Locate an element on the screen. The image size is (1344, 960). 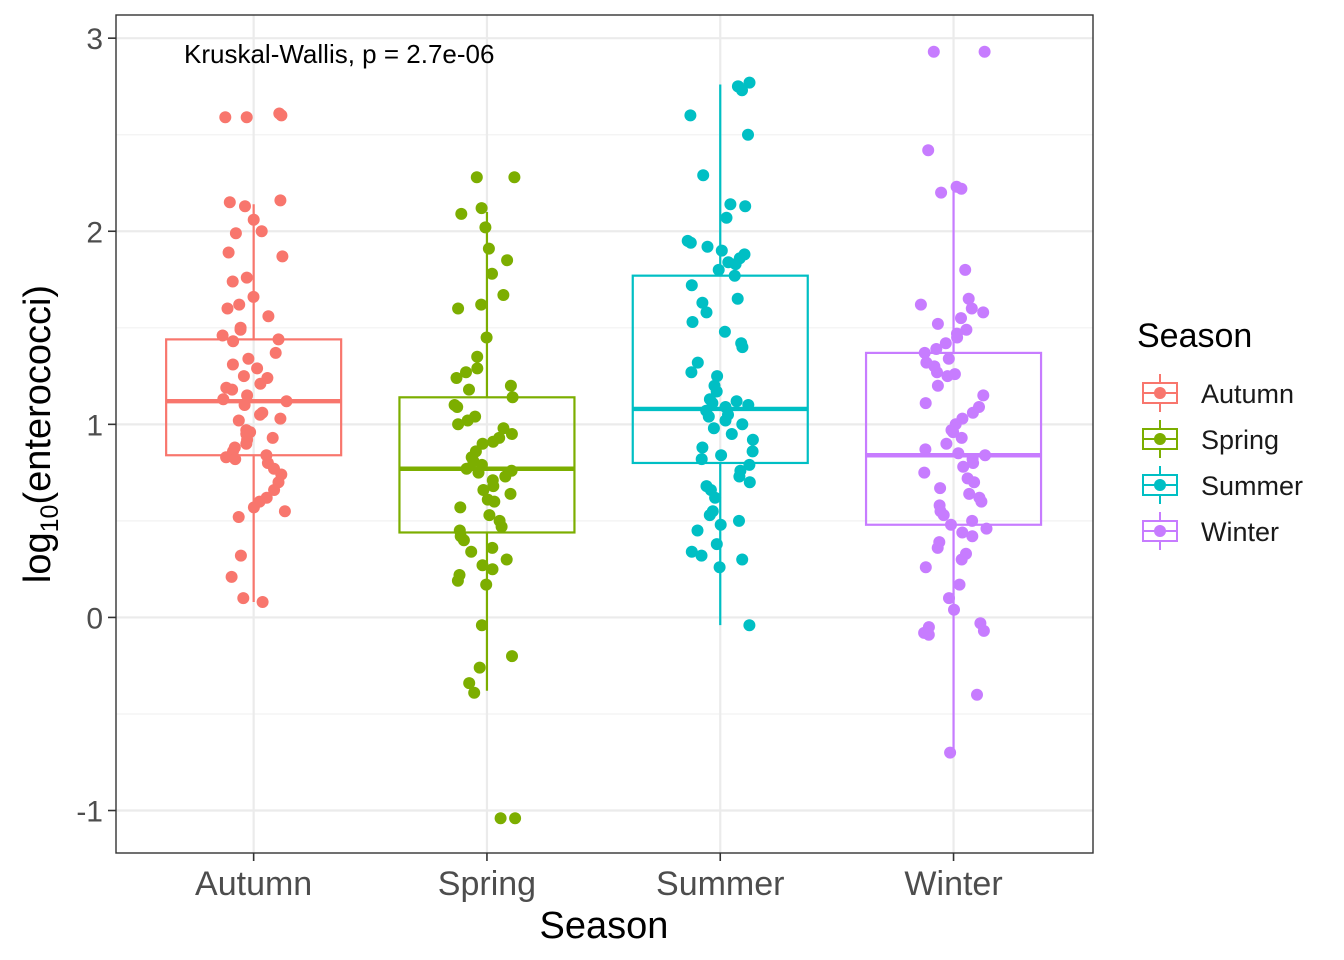
y-tick-label: -1 is located at coordinates (89, 812).